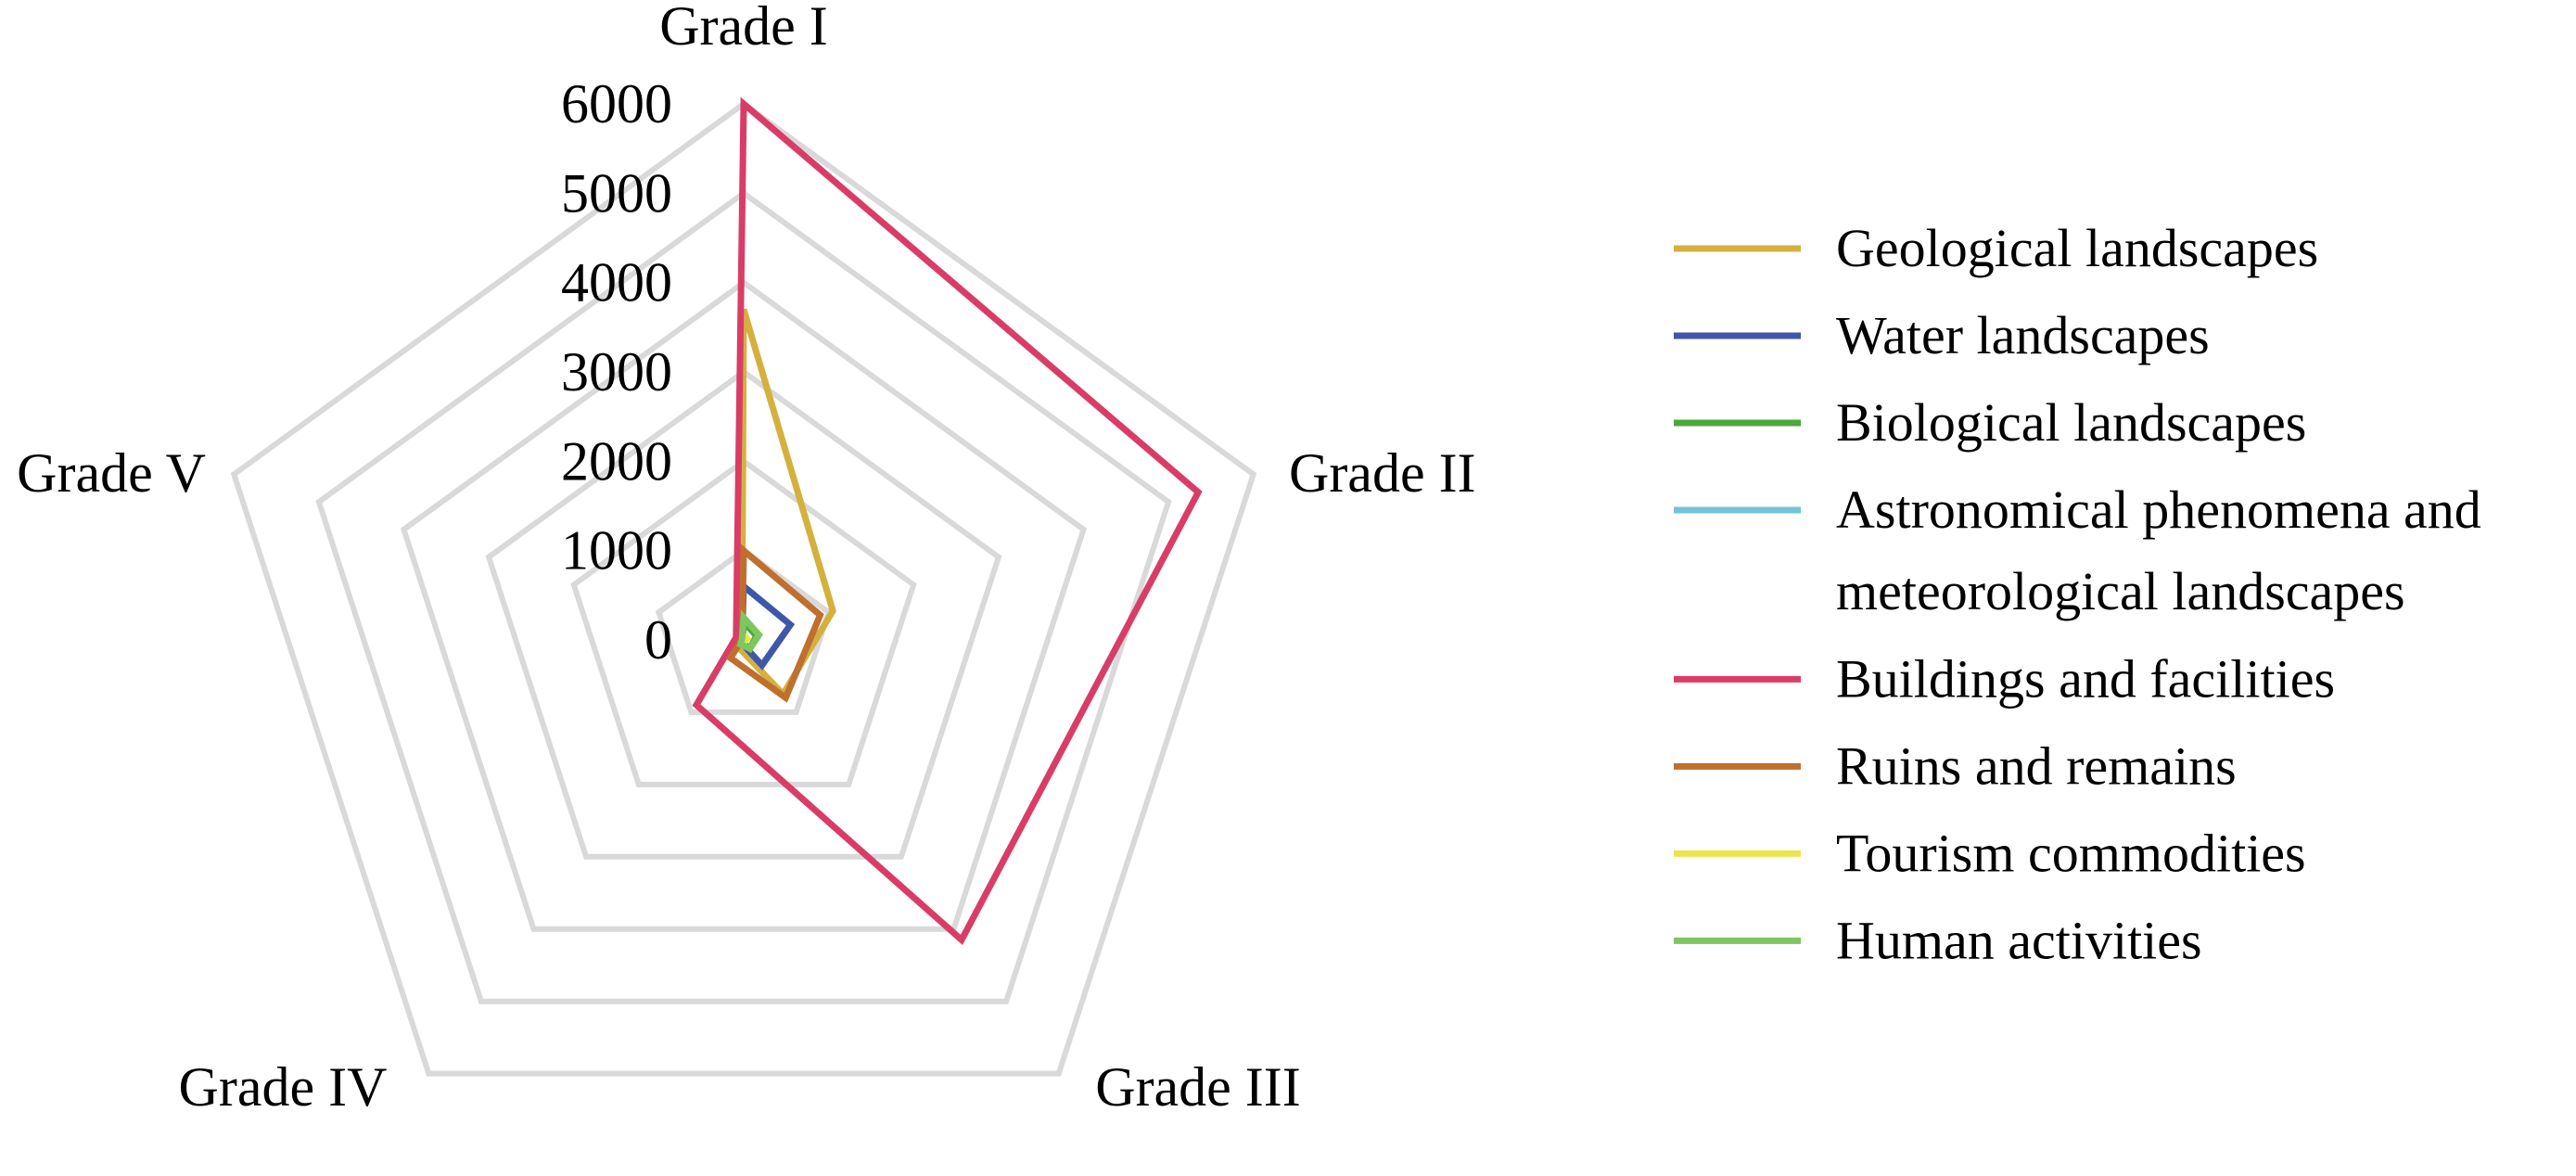 Image resolution: width=2576 pixels, height=1176 pixels. I want to click on legend-label-tourism-commodities: Tourism commodities, so click(2071, 853).